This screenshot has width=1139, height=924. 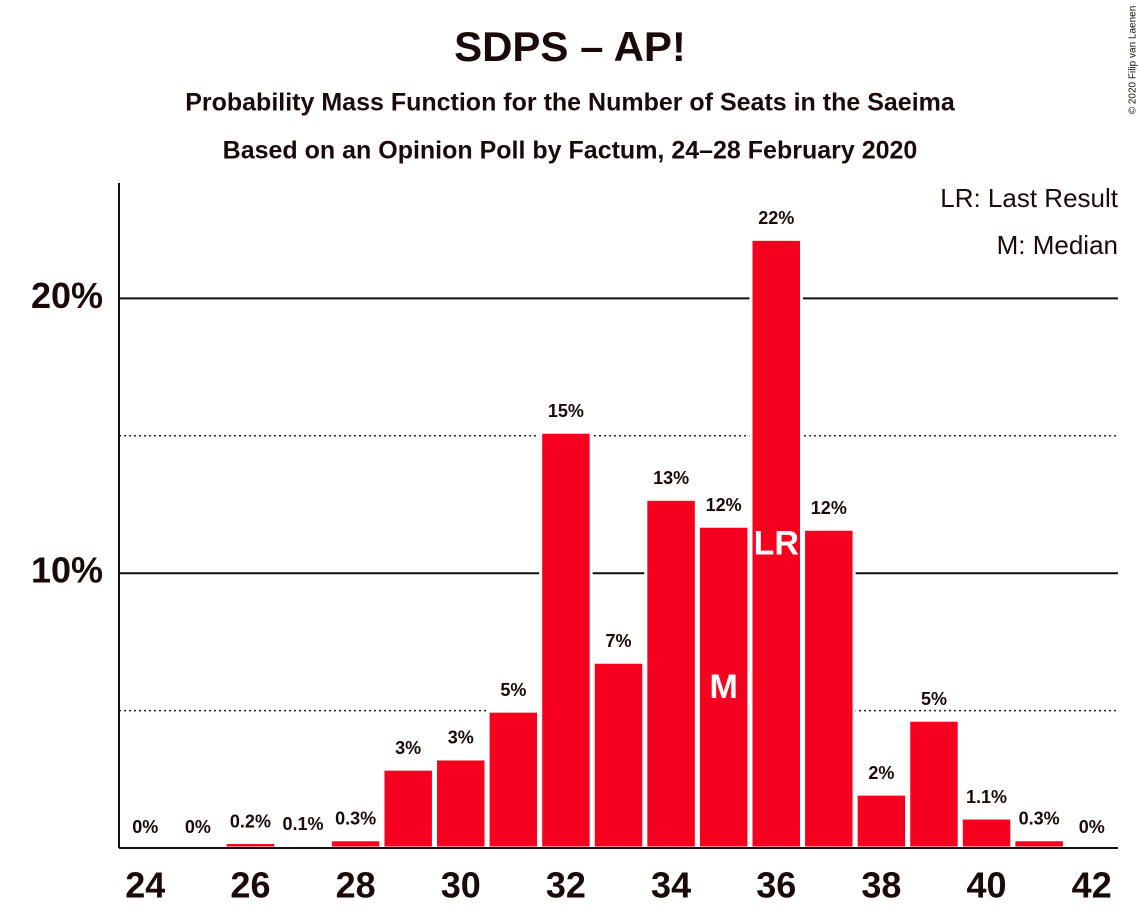 What do you see at coordinates (618, 641) in the screenshot?
I see `value-label: 7%` at bounding box center [618, 641].